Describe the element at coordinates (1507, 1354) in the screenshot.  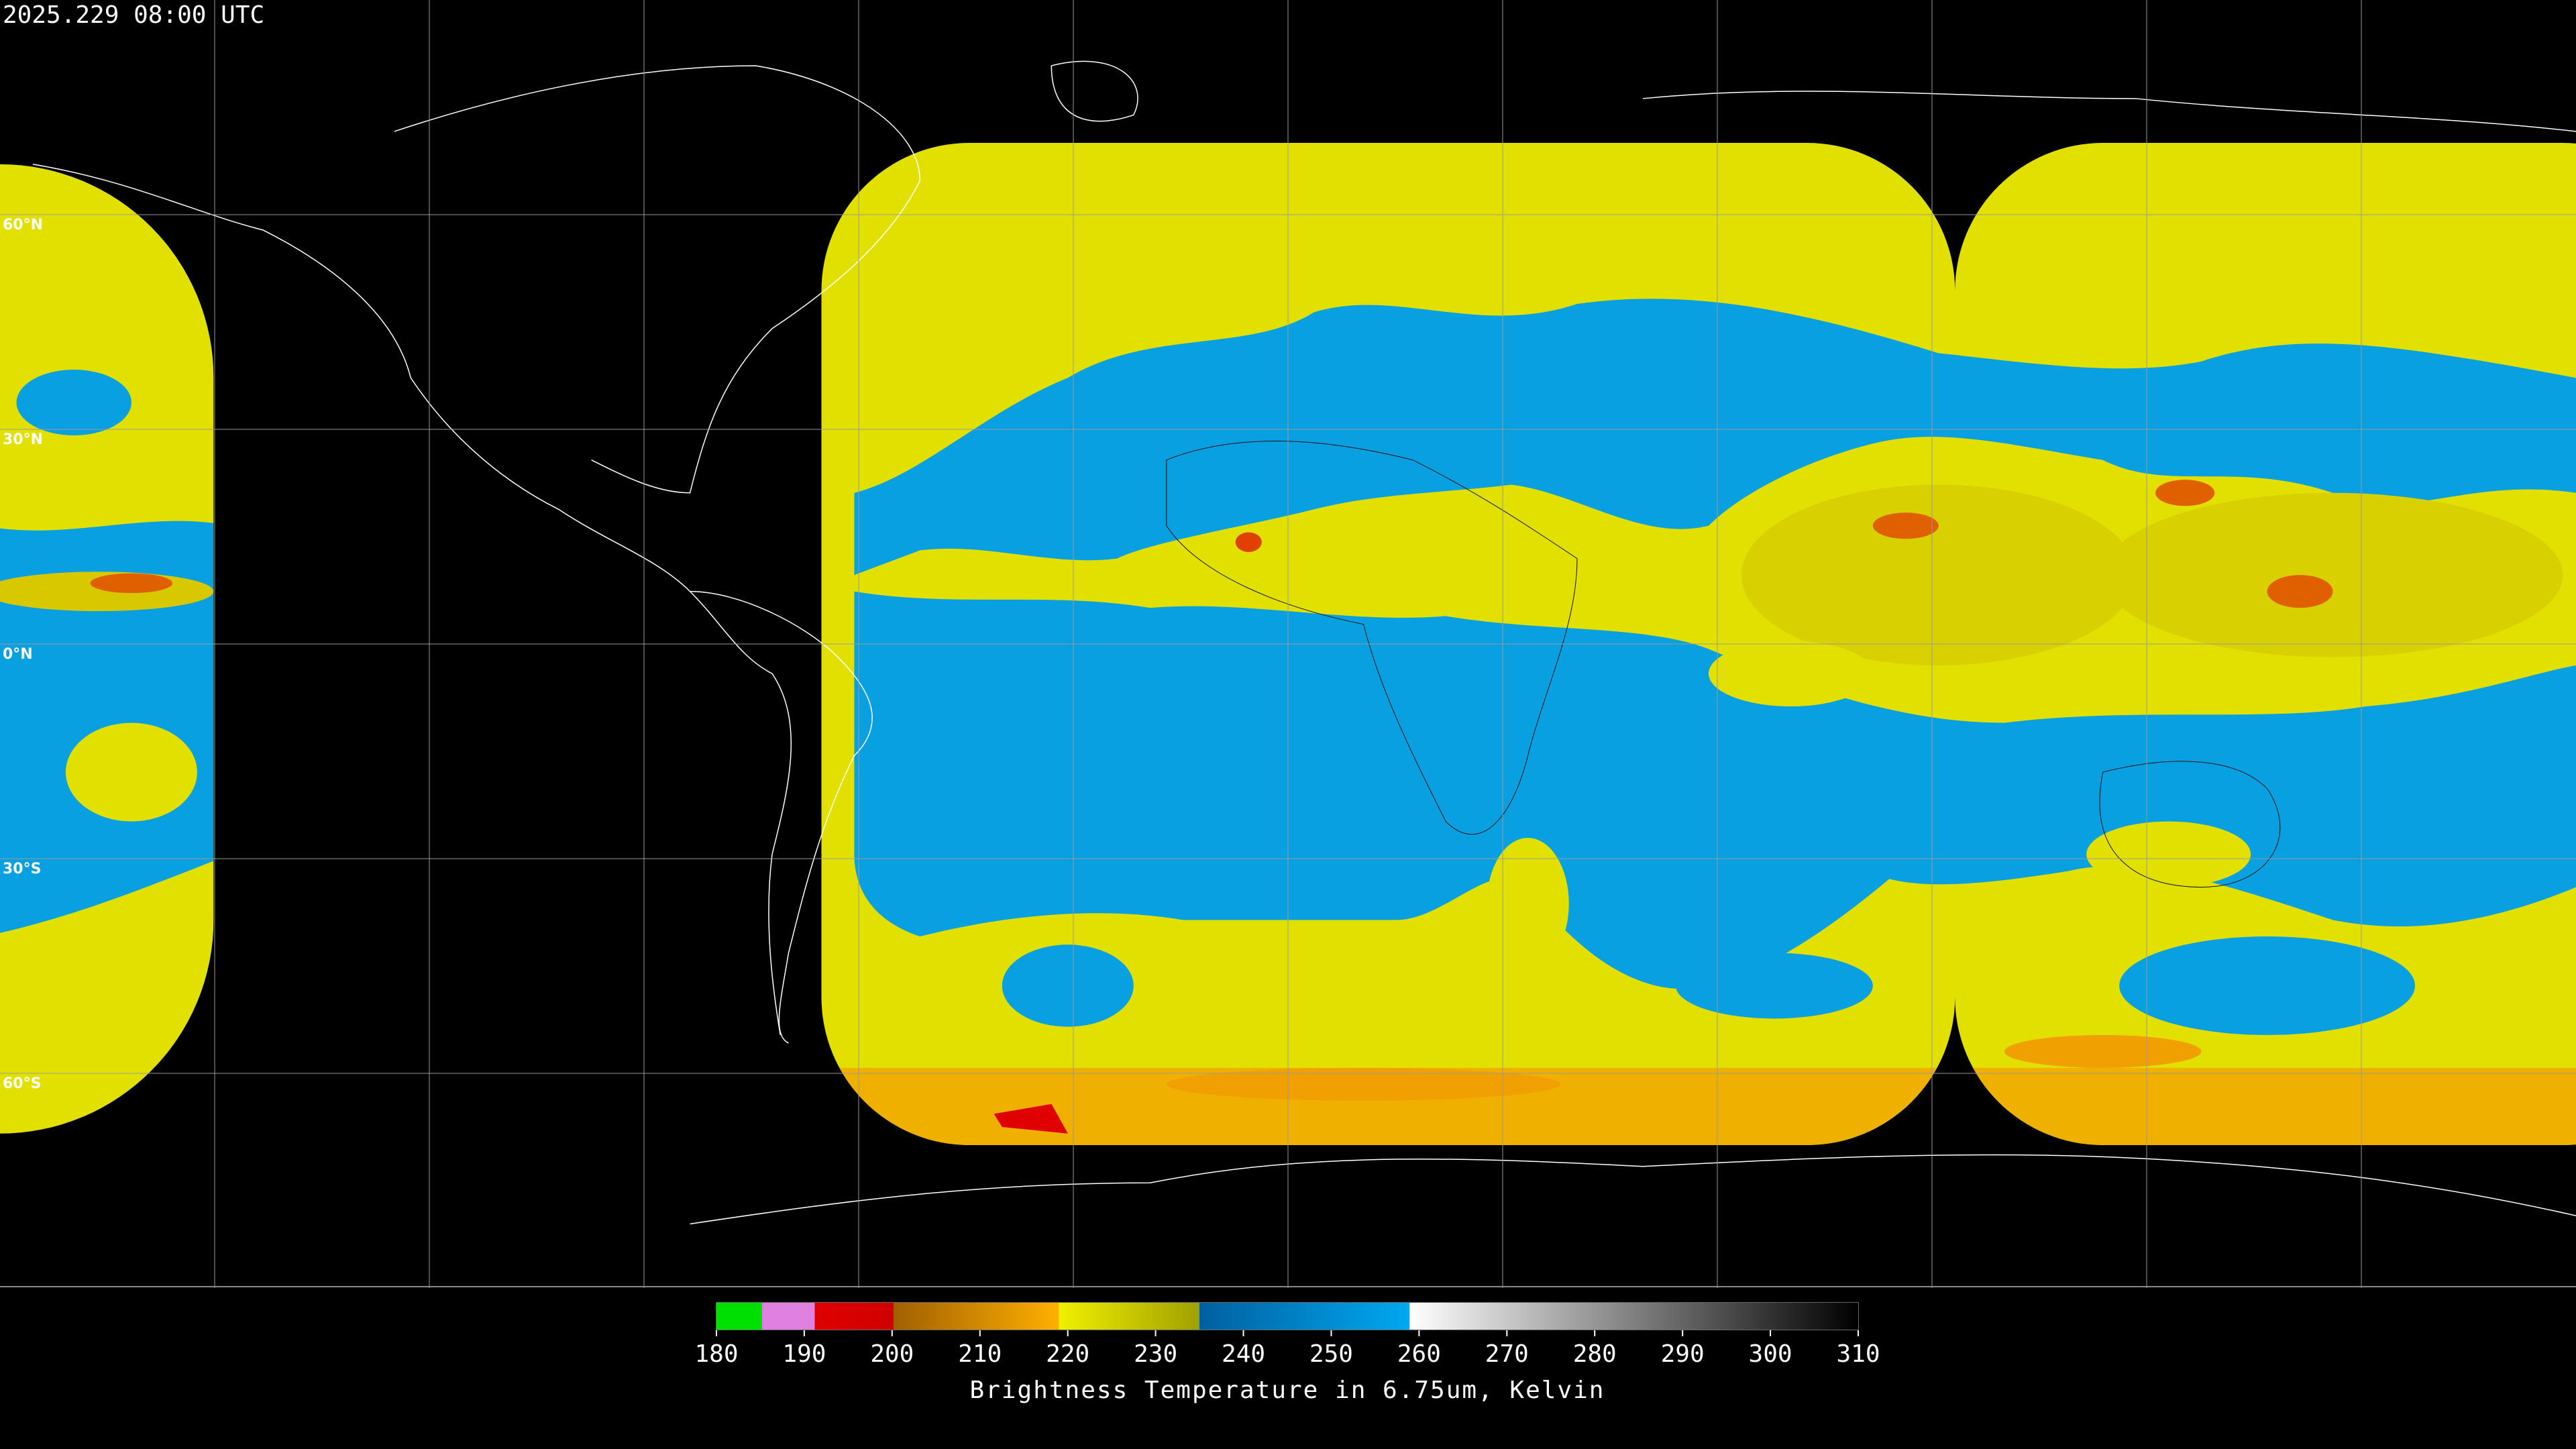
I see `colorbar-tick-label: 270` at that location.